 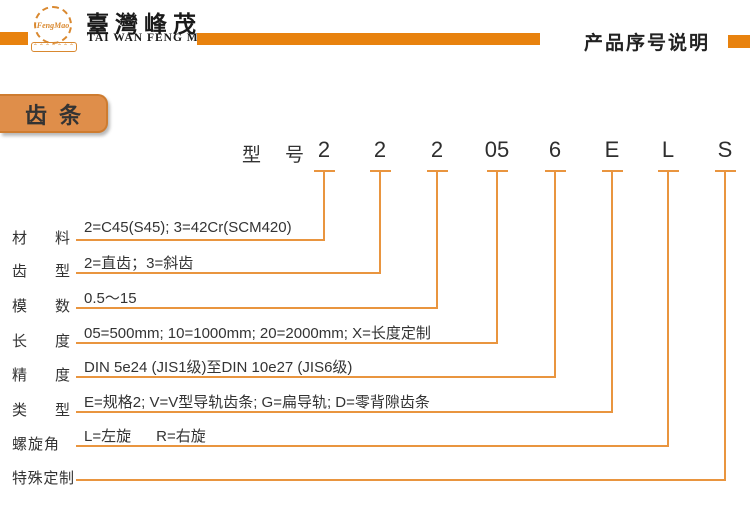 I want to click on spec-row-label: 螺旋角, so click(x=35, y=444).